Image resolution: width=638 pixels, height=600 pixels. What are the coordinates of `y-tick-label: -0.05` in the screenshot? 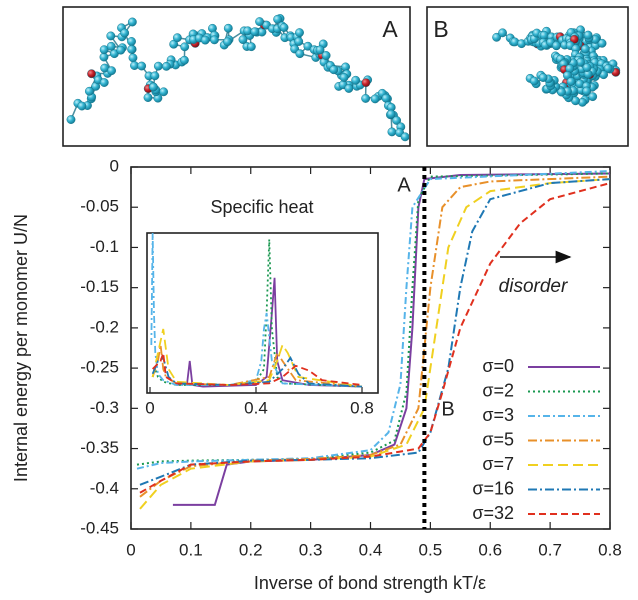 It's located at (99, 206).